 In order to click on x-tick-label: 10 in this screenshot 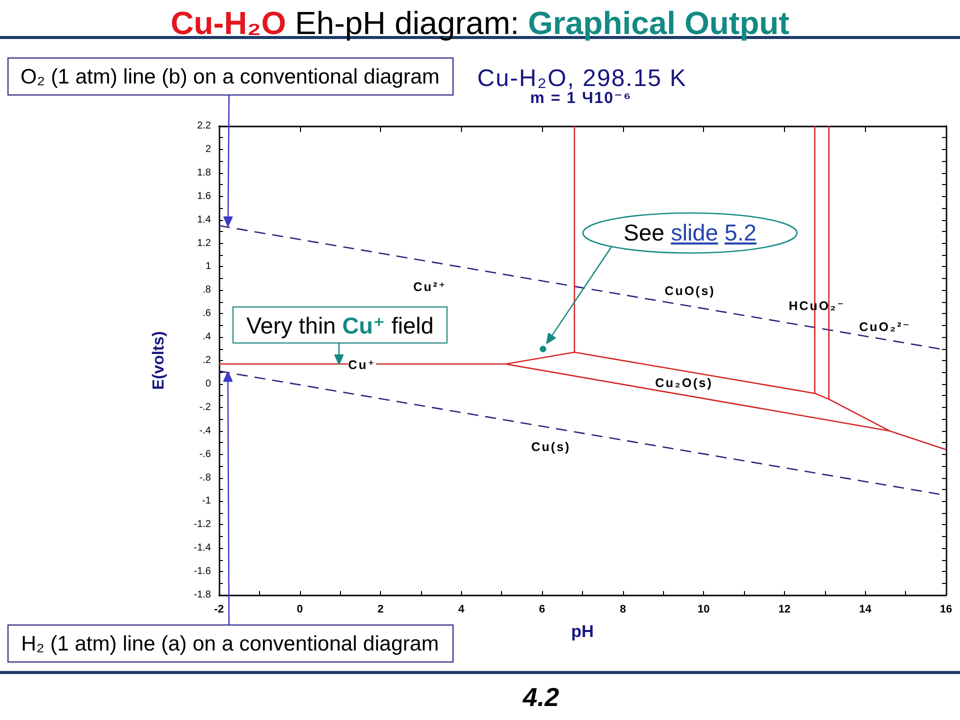, I will do `click(704, 610)`.